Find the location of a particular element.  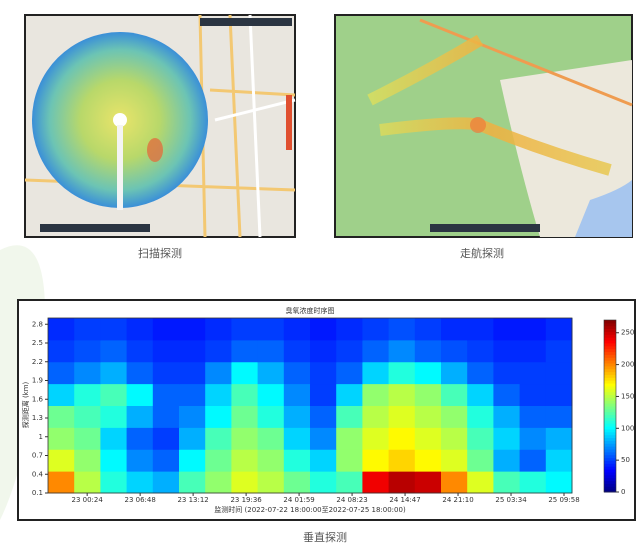

caption: 扫描探测 is located at coordinates (160, 253).